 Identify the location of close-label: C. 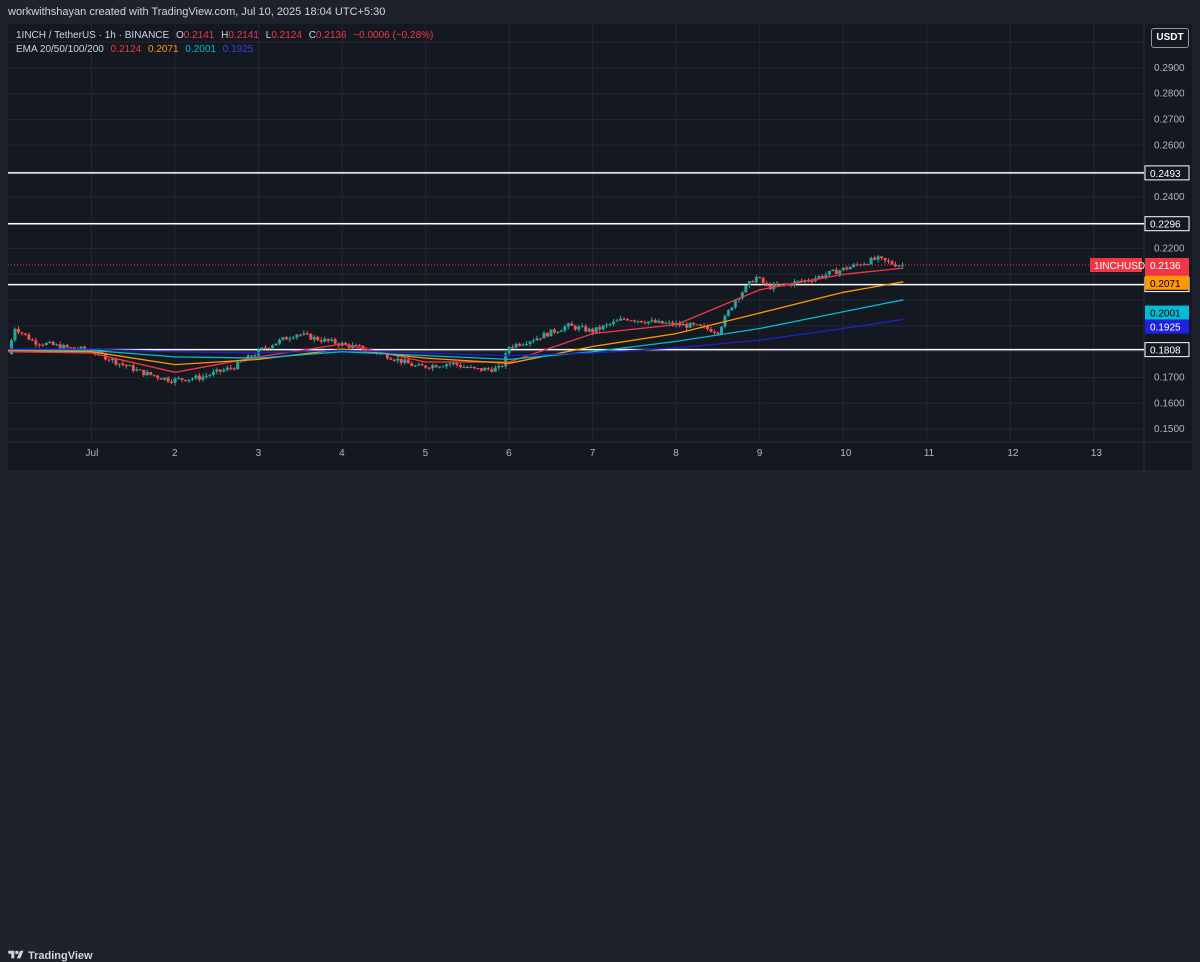
(312, 35).